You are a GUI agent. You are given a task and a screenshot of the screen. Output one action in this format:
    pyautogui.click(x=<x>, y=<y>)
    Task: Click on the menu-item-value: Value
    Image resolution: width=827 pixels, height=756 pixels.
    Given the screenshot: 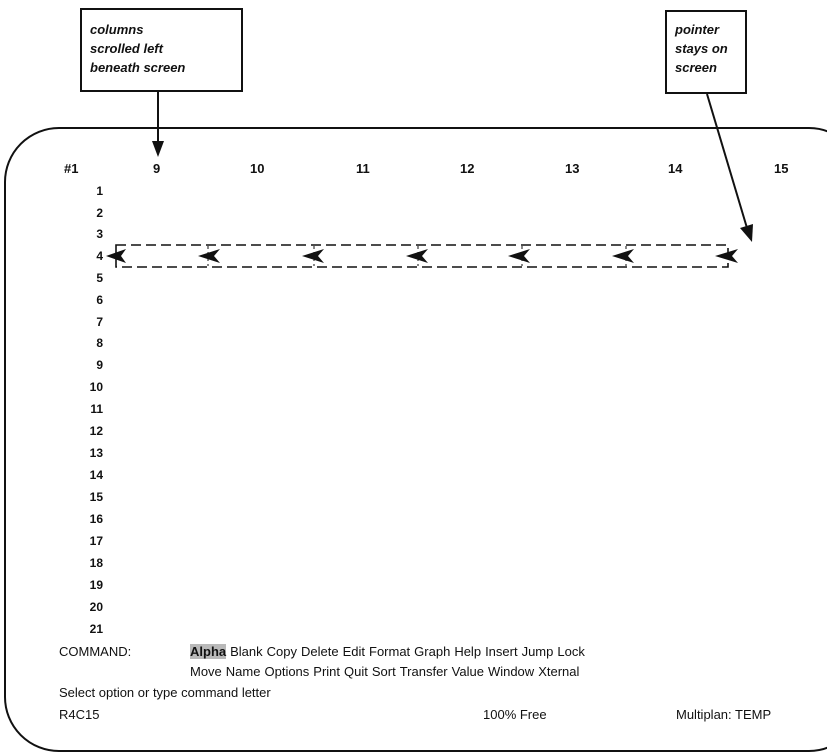 What is the action you would take?
    pyautogui.click(x=467, y=671)
    